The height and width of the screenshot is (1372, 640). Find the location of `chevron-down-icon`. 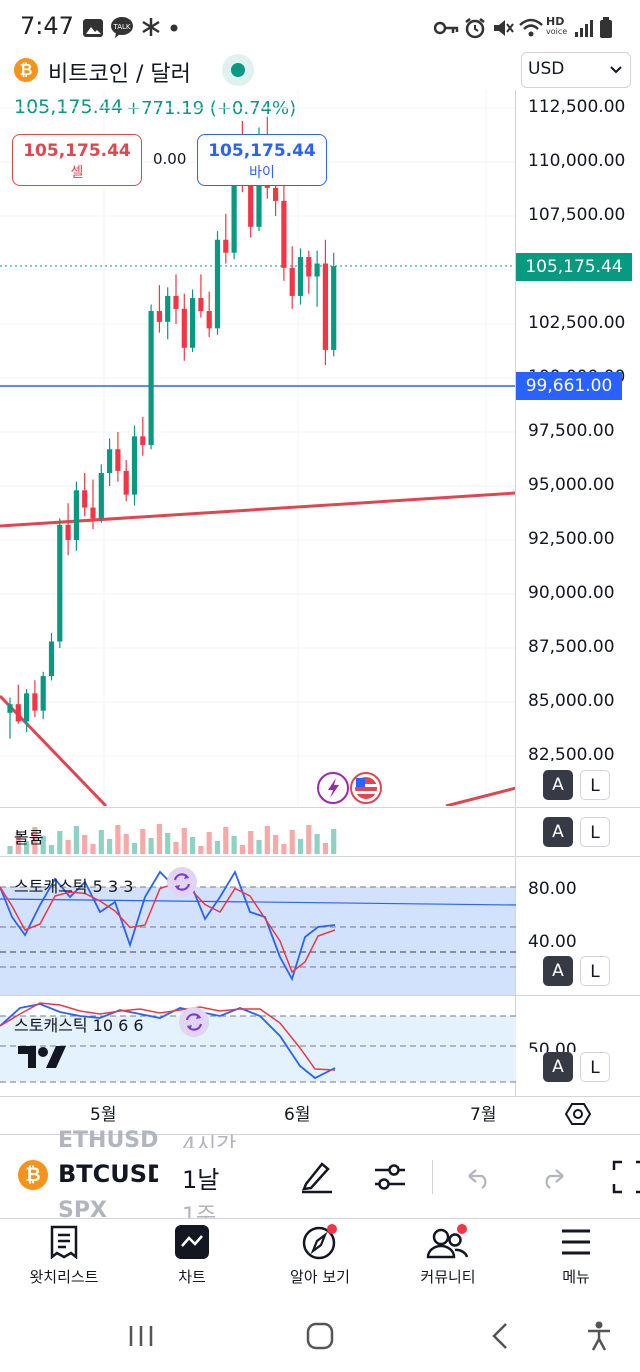

chevron-down-icon is located at coordinates (616, 70).